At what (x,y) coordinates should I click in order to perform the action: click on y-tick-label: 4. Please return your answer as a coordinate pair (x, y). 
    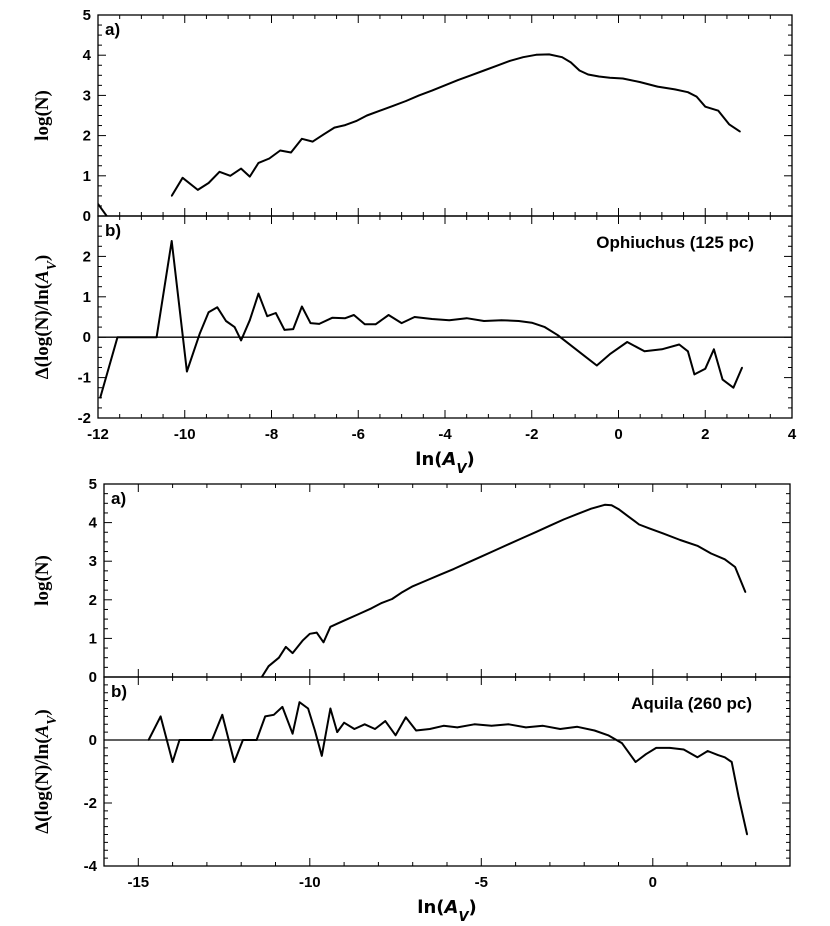
    Looking at the image, I should click on (93, 523).